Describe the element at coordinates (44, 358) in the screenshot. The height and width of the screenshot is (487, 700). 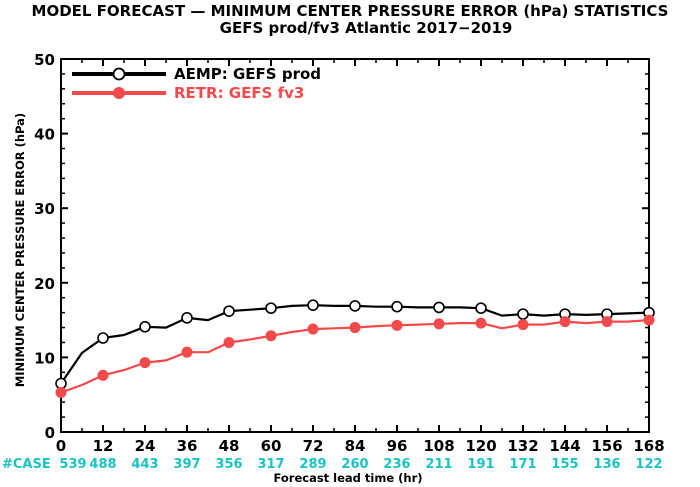
I see `y-tick-label: 10` at that location.